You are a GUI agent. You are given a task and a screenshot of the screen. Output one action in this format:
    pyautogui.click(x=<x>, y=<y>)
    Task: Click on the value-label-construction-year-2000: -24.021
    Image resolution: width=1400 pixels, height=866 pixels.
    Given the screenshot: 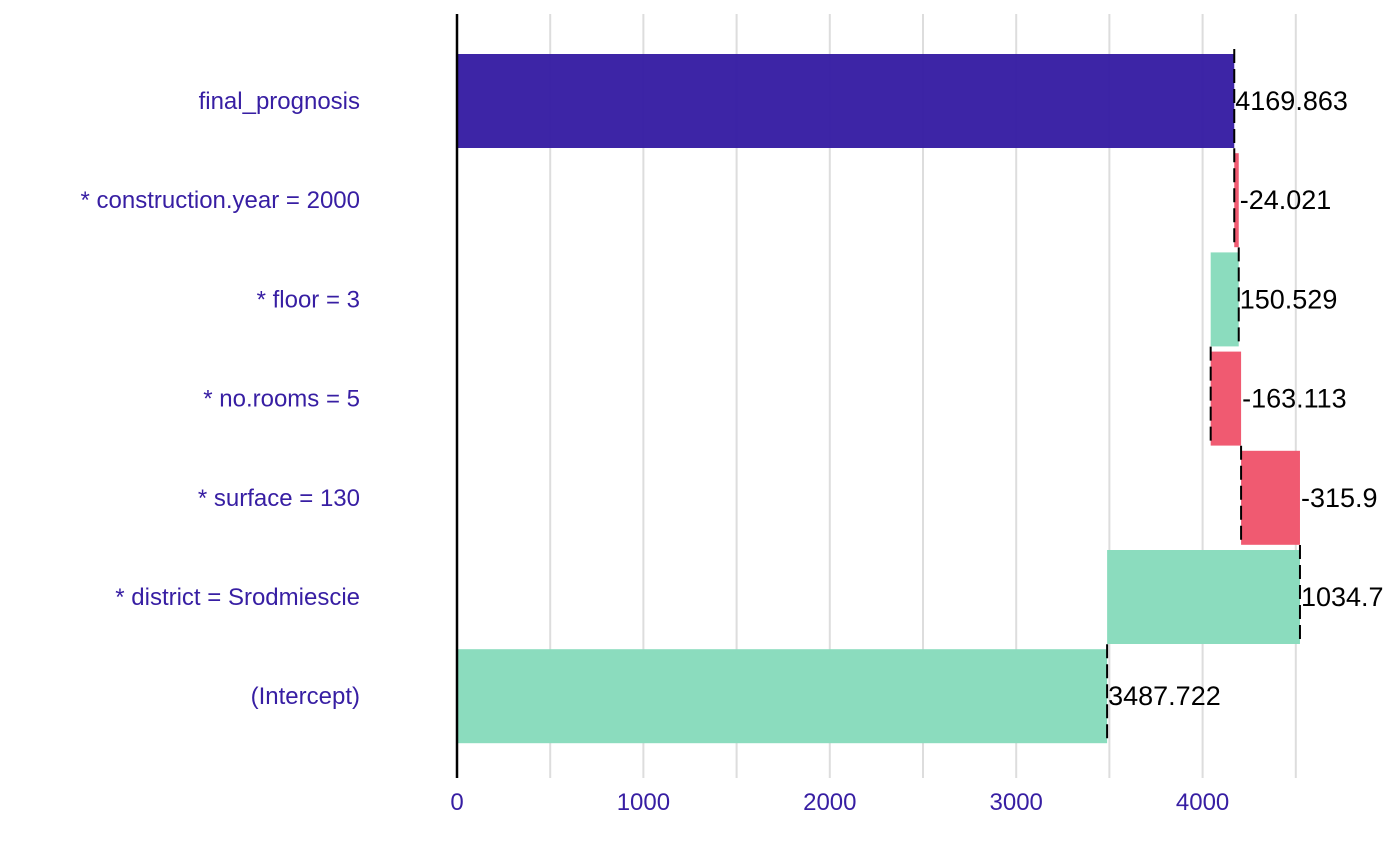 What is the action you would take?
    pyautogui.click(x=1286, y=200)
    